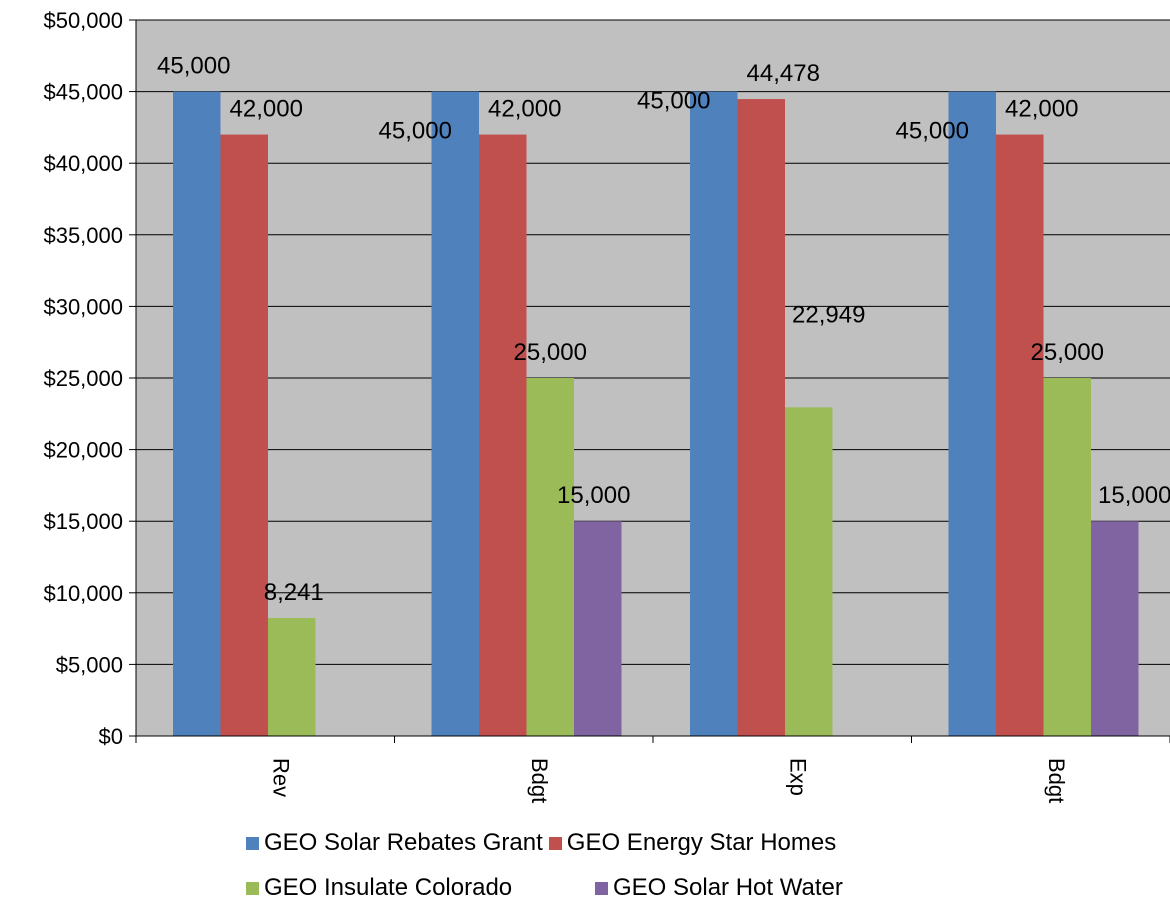 This screenshot has width=1170, height=907. I want to click on legend-item-solar-hot-water: GEO Solar Hot Water, so click(719, 888).